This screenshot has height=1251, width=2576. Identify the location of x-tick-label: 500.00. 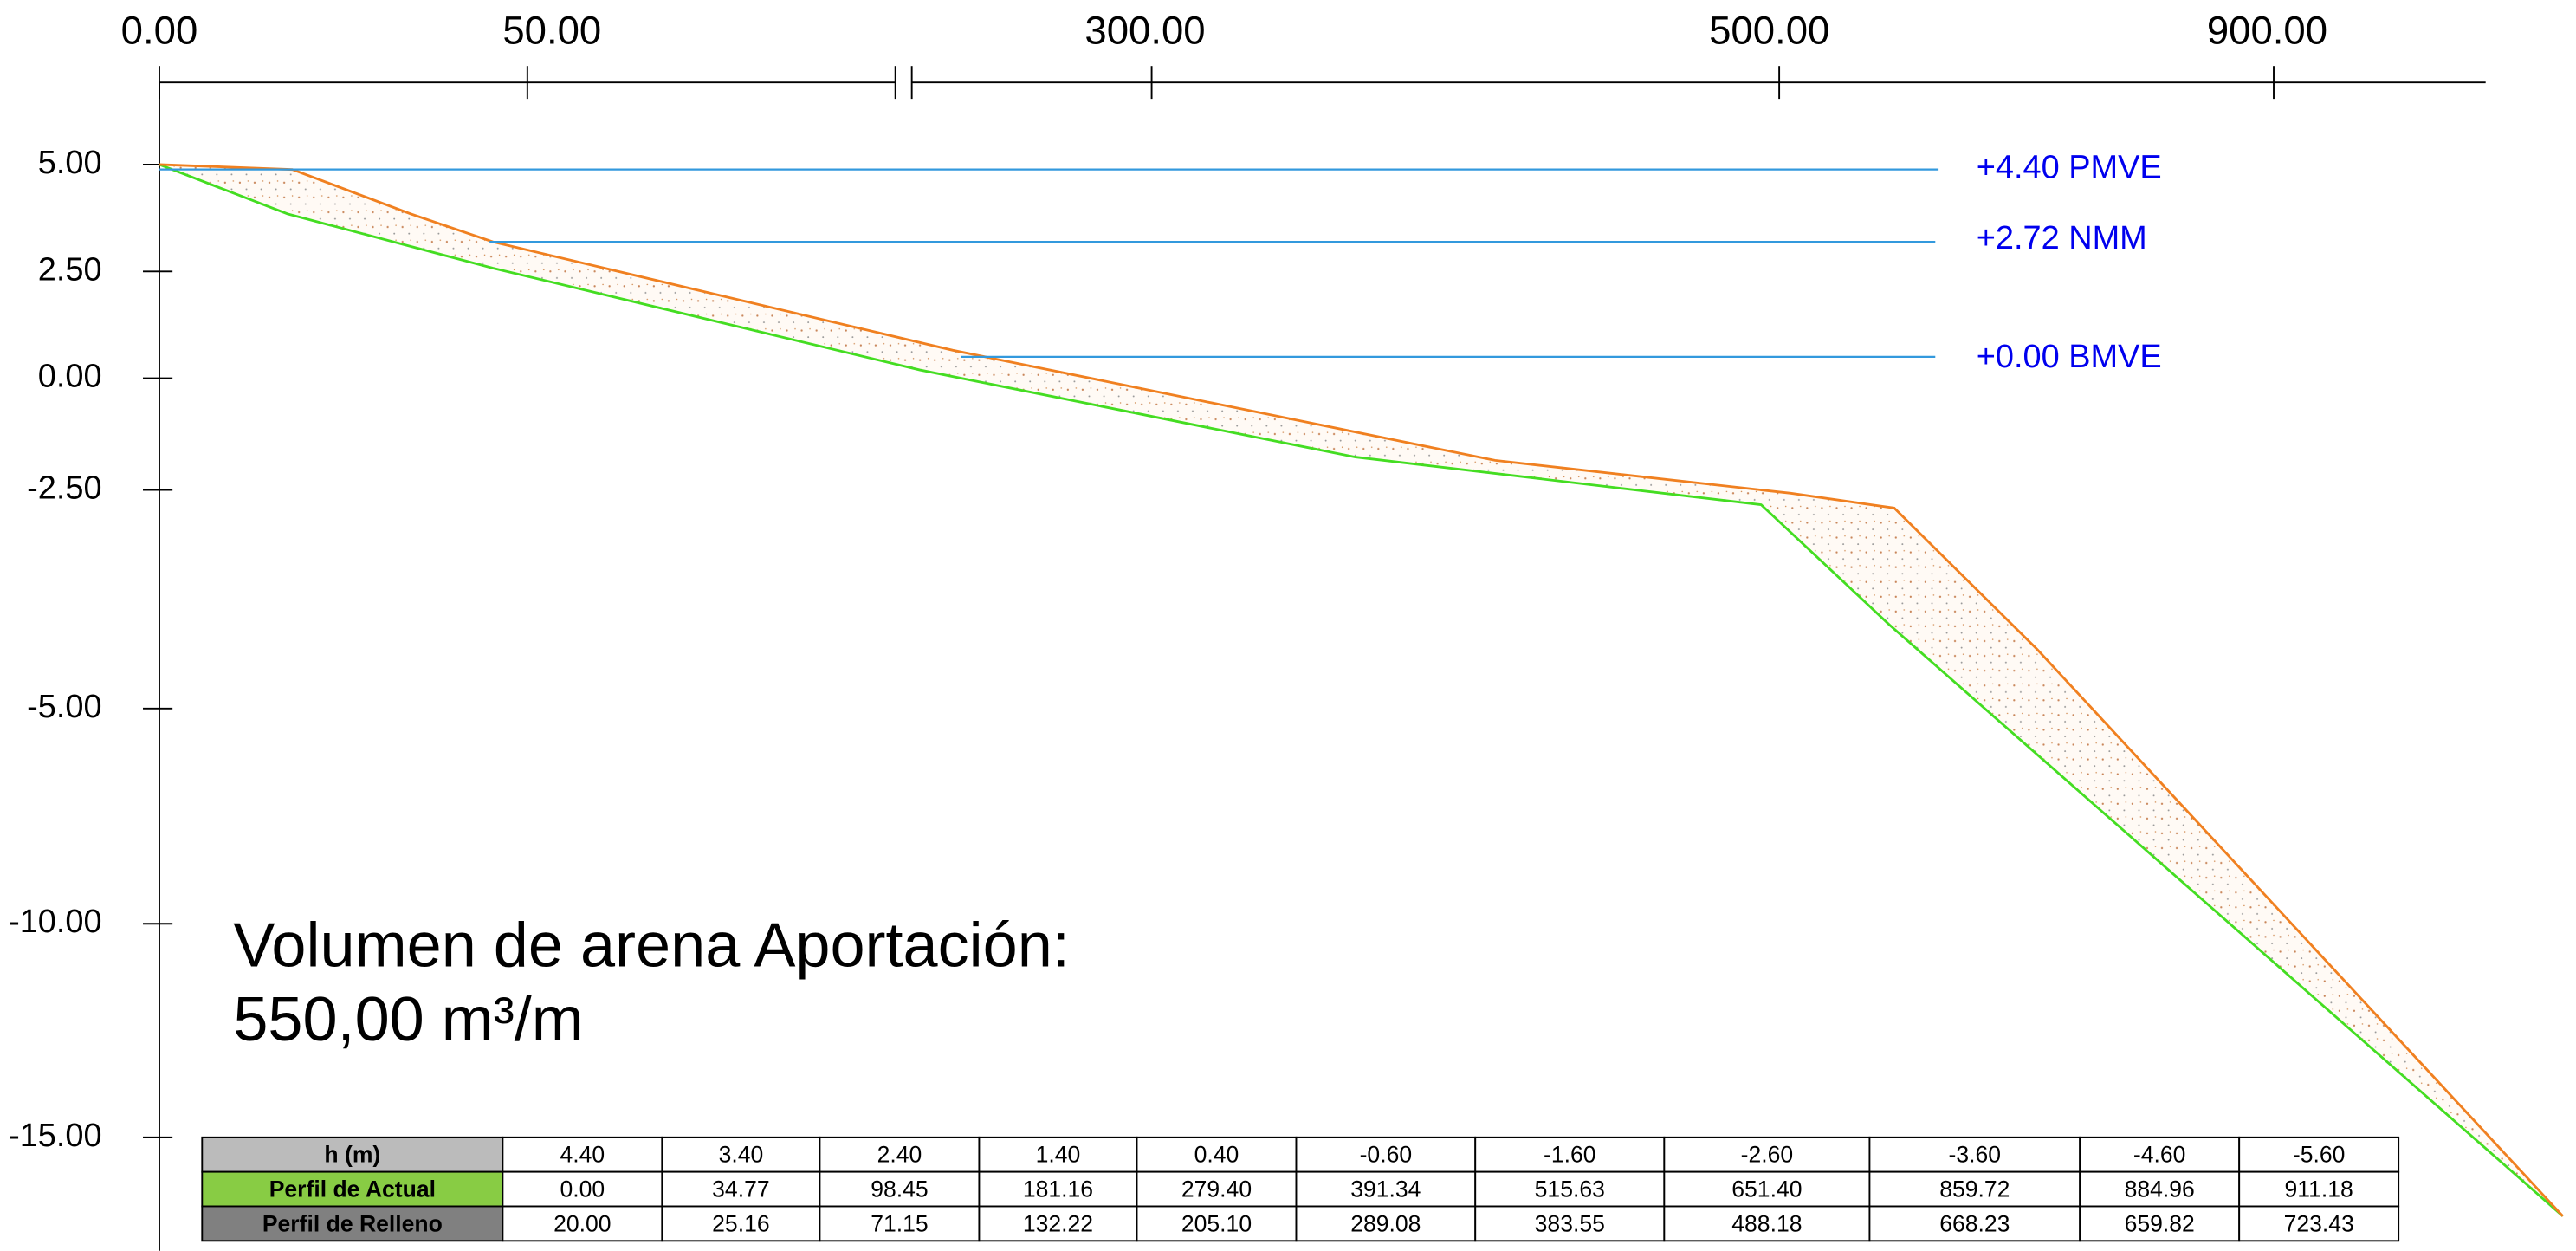
(1769, 30).